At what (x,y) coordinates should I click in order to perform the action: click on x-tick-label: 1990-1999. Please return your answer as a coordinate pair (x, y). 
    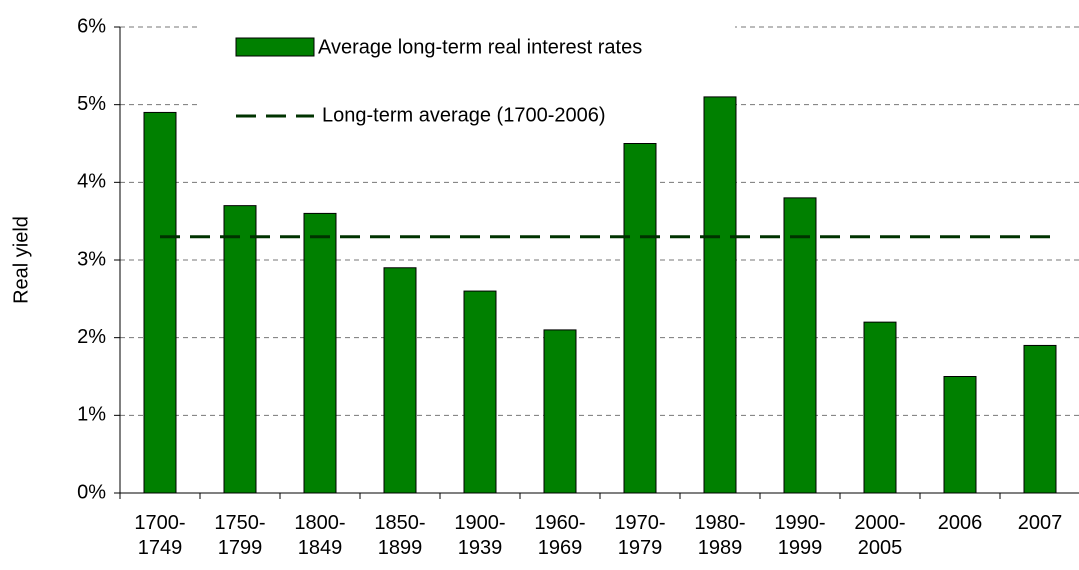
    Looking at the image, I should click on (800, 535).